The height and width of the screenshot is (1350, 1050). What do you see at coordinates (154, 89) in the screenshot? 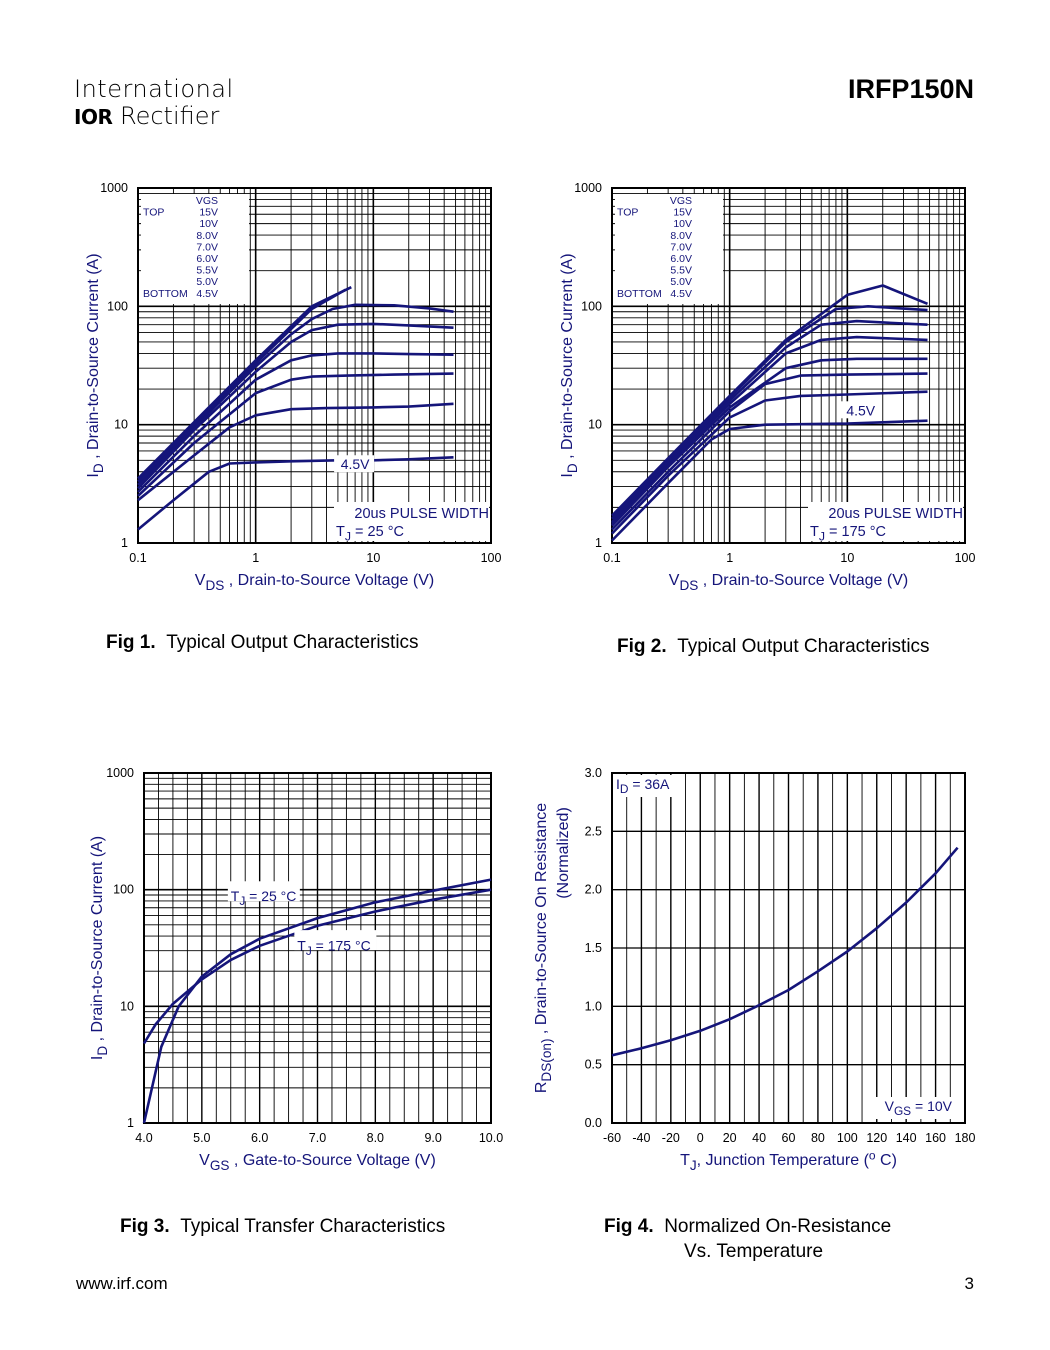
I see `logo-line1: International` at bounding box center [154, 89].